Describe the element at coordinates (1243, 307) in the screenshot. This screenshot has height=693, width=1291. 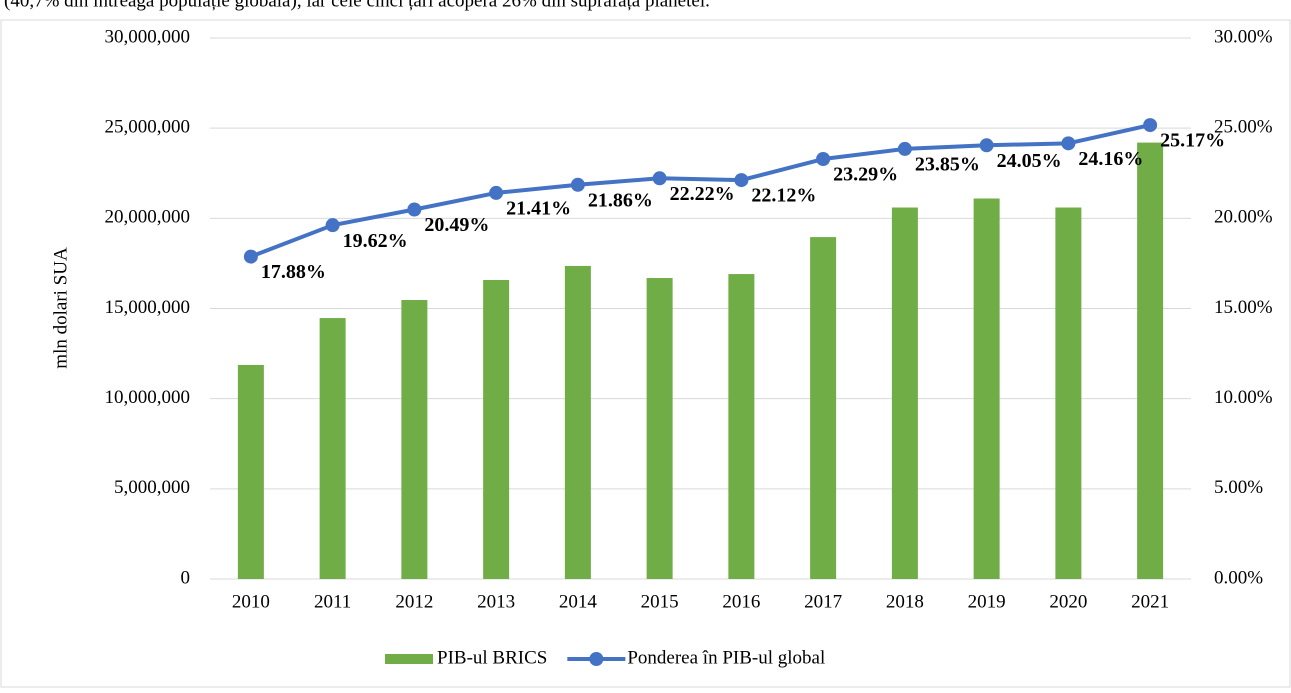
I see `y2-tick-label: 15.00%` at that location.